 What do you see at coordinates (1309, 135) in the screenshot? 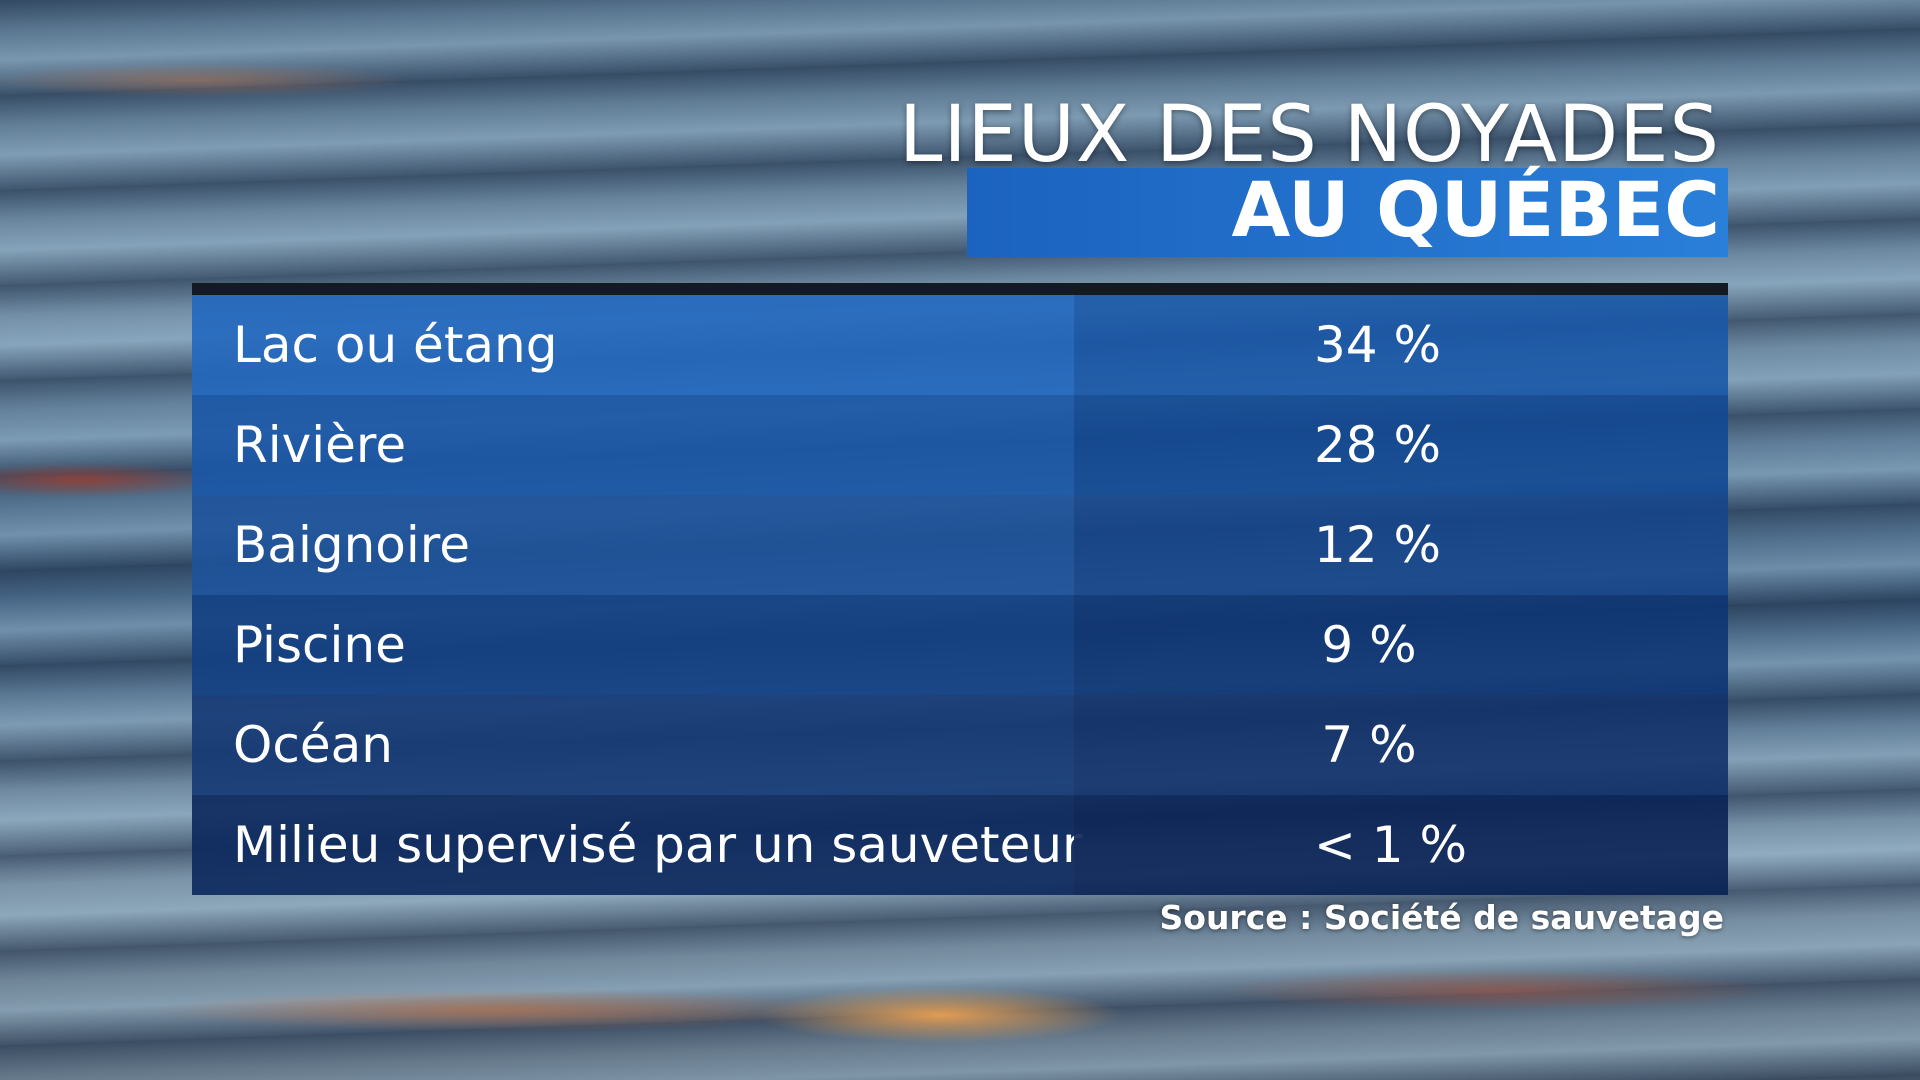
I see `title: LIEUX DES NOYADES` at bounding box center [1309, 135].